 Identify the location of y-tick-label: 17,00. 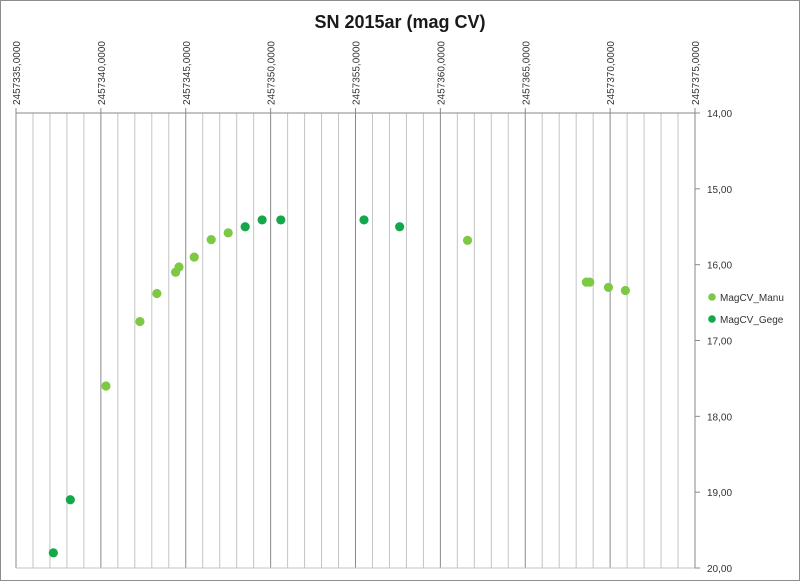
(719, 342).